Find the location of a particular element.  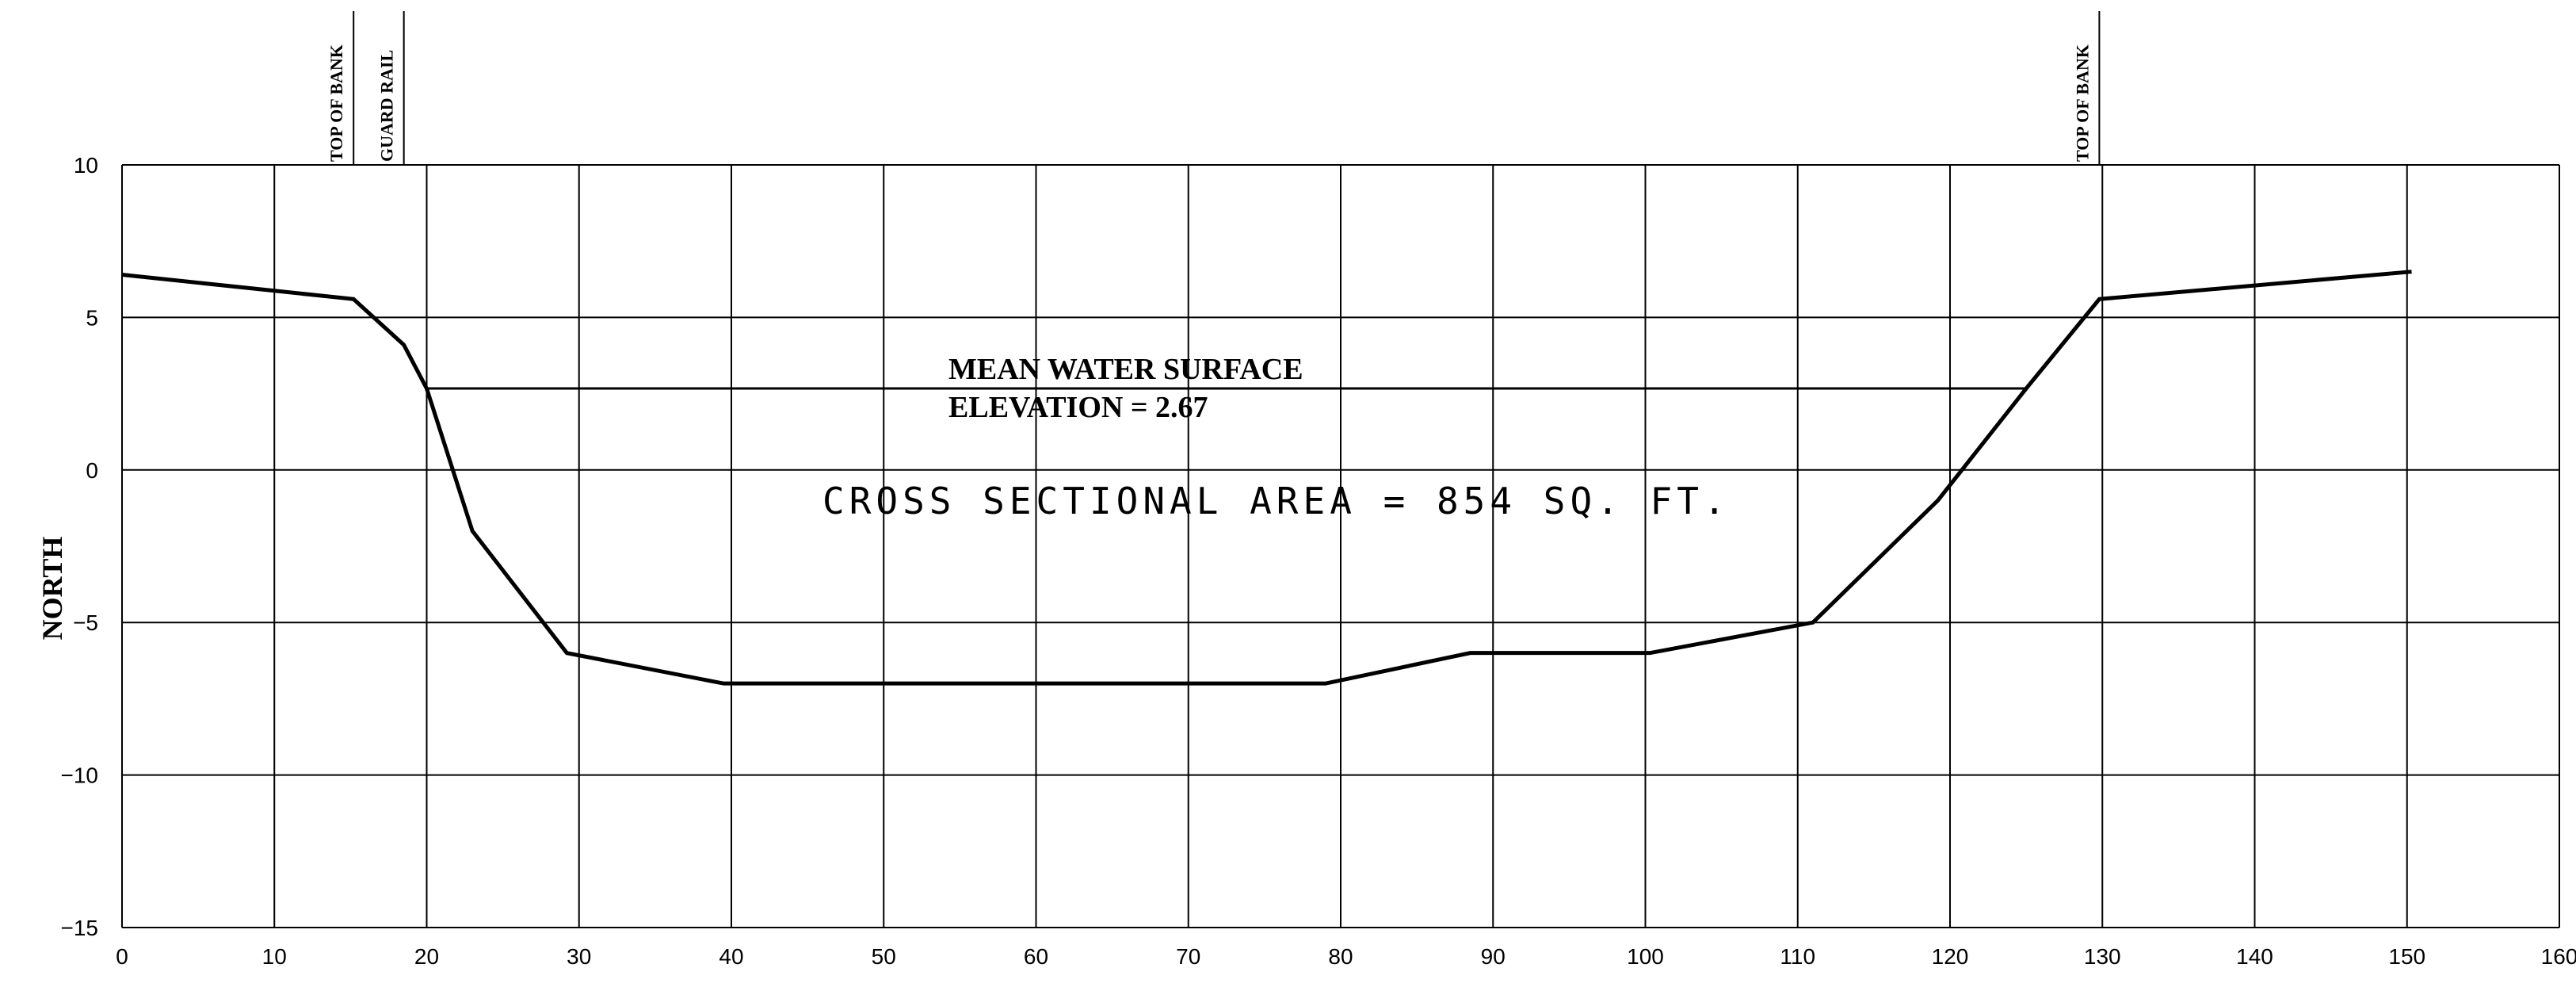

x-tick-label: 100 is located at coordinates (1645, 957).